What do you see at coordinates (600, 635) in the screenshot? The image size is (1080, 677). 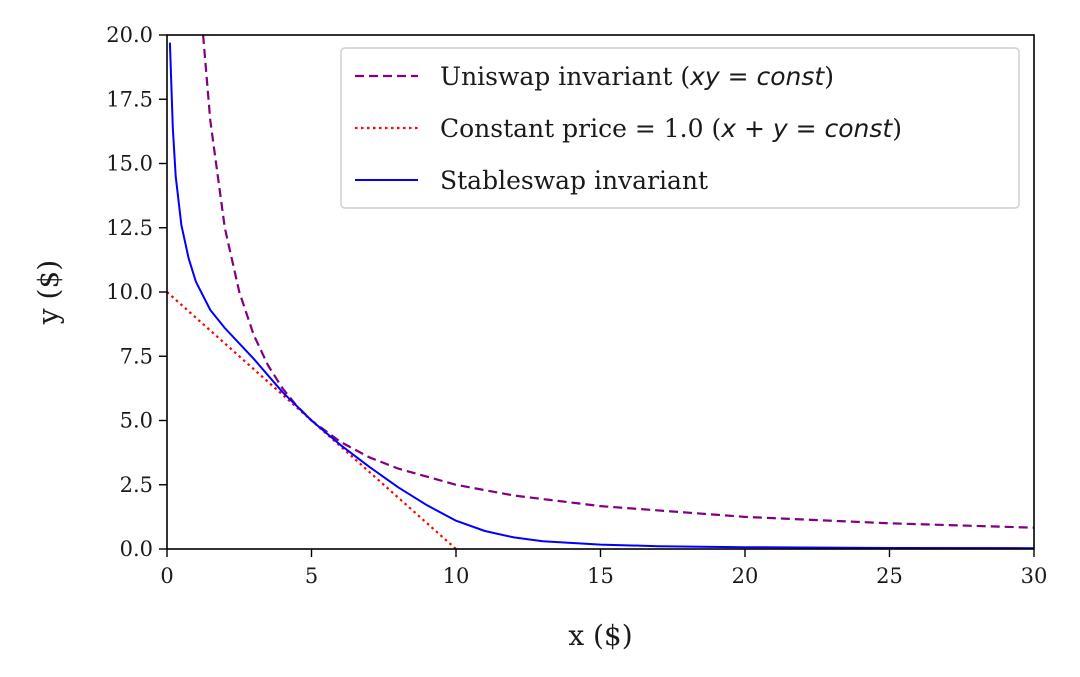 I see `x-axis-title: x ($)` at bounding box center [600, 635].